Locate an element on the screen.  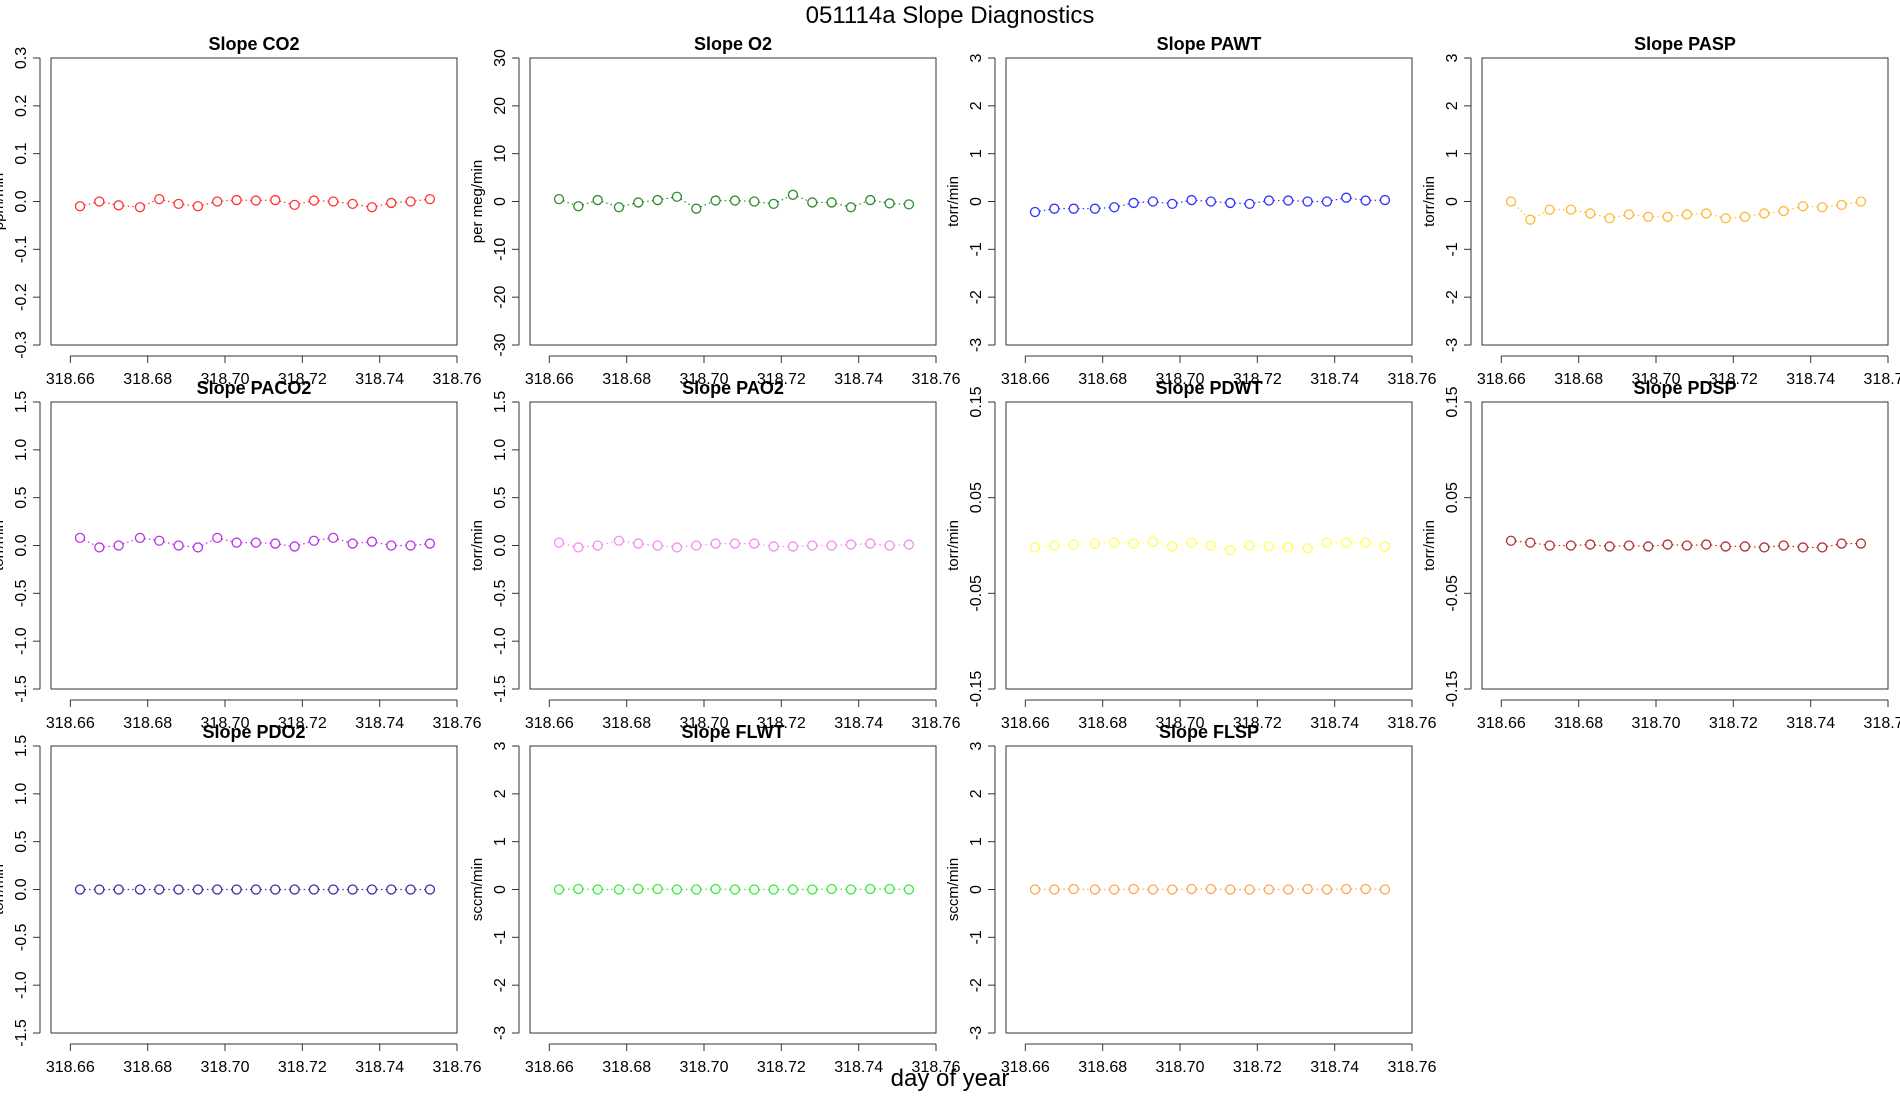
y-tick-label: -3 is located at coordinates (976, 1033).